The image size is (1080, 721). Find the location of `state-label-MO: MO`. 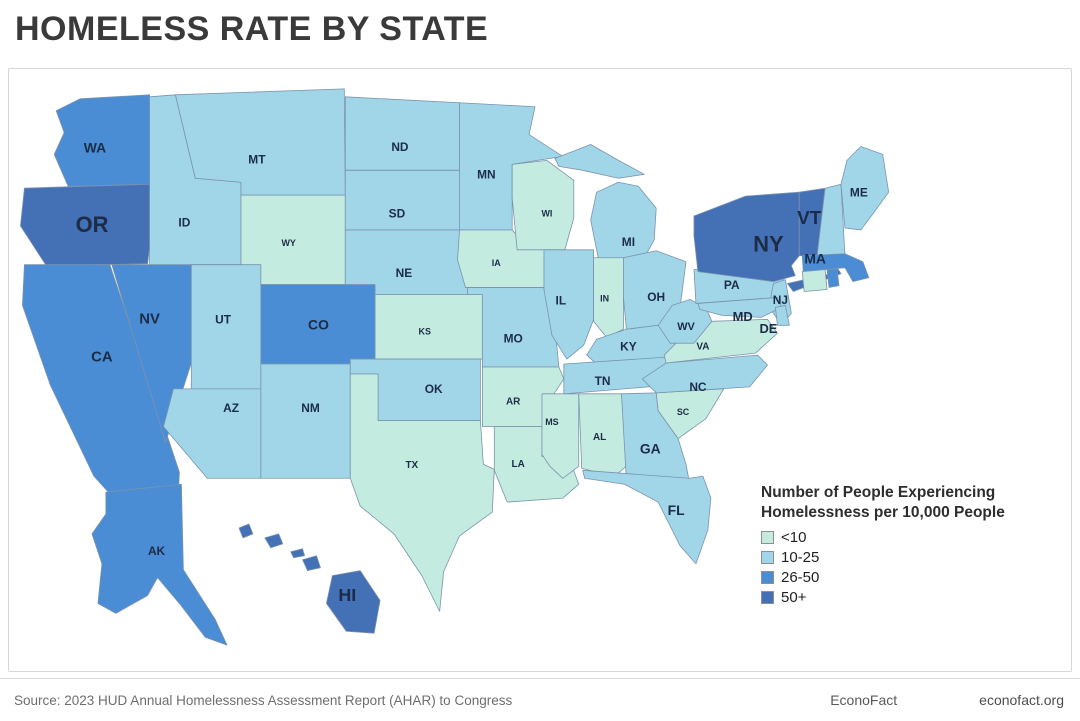

state-label-MO: MO is located at coordinates (513, 338).